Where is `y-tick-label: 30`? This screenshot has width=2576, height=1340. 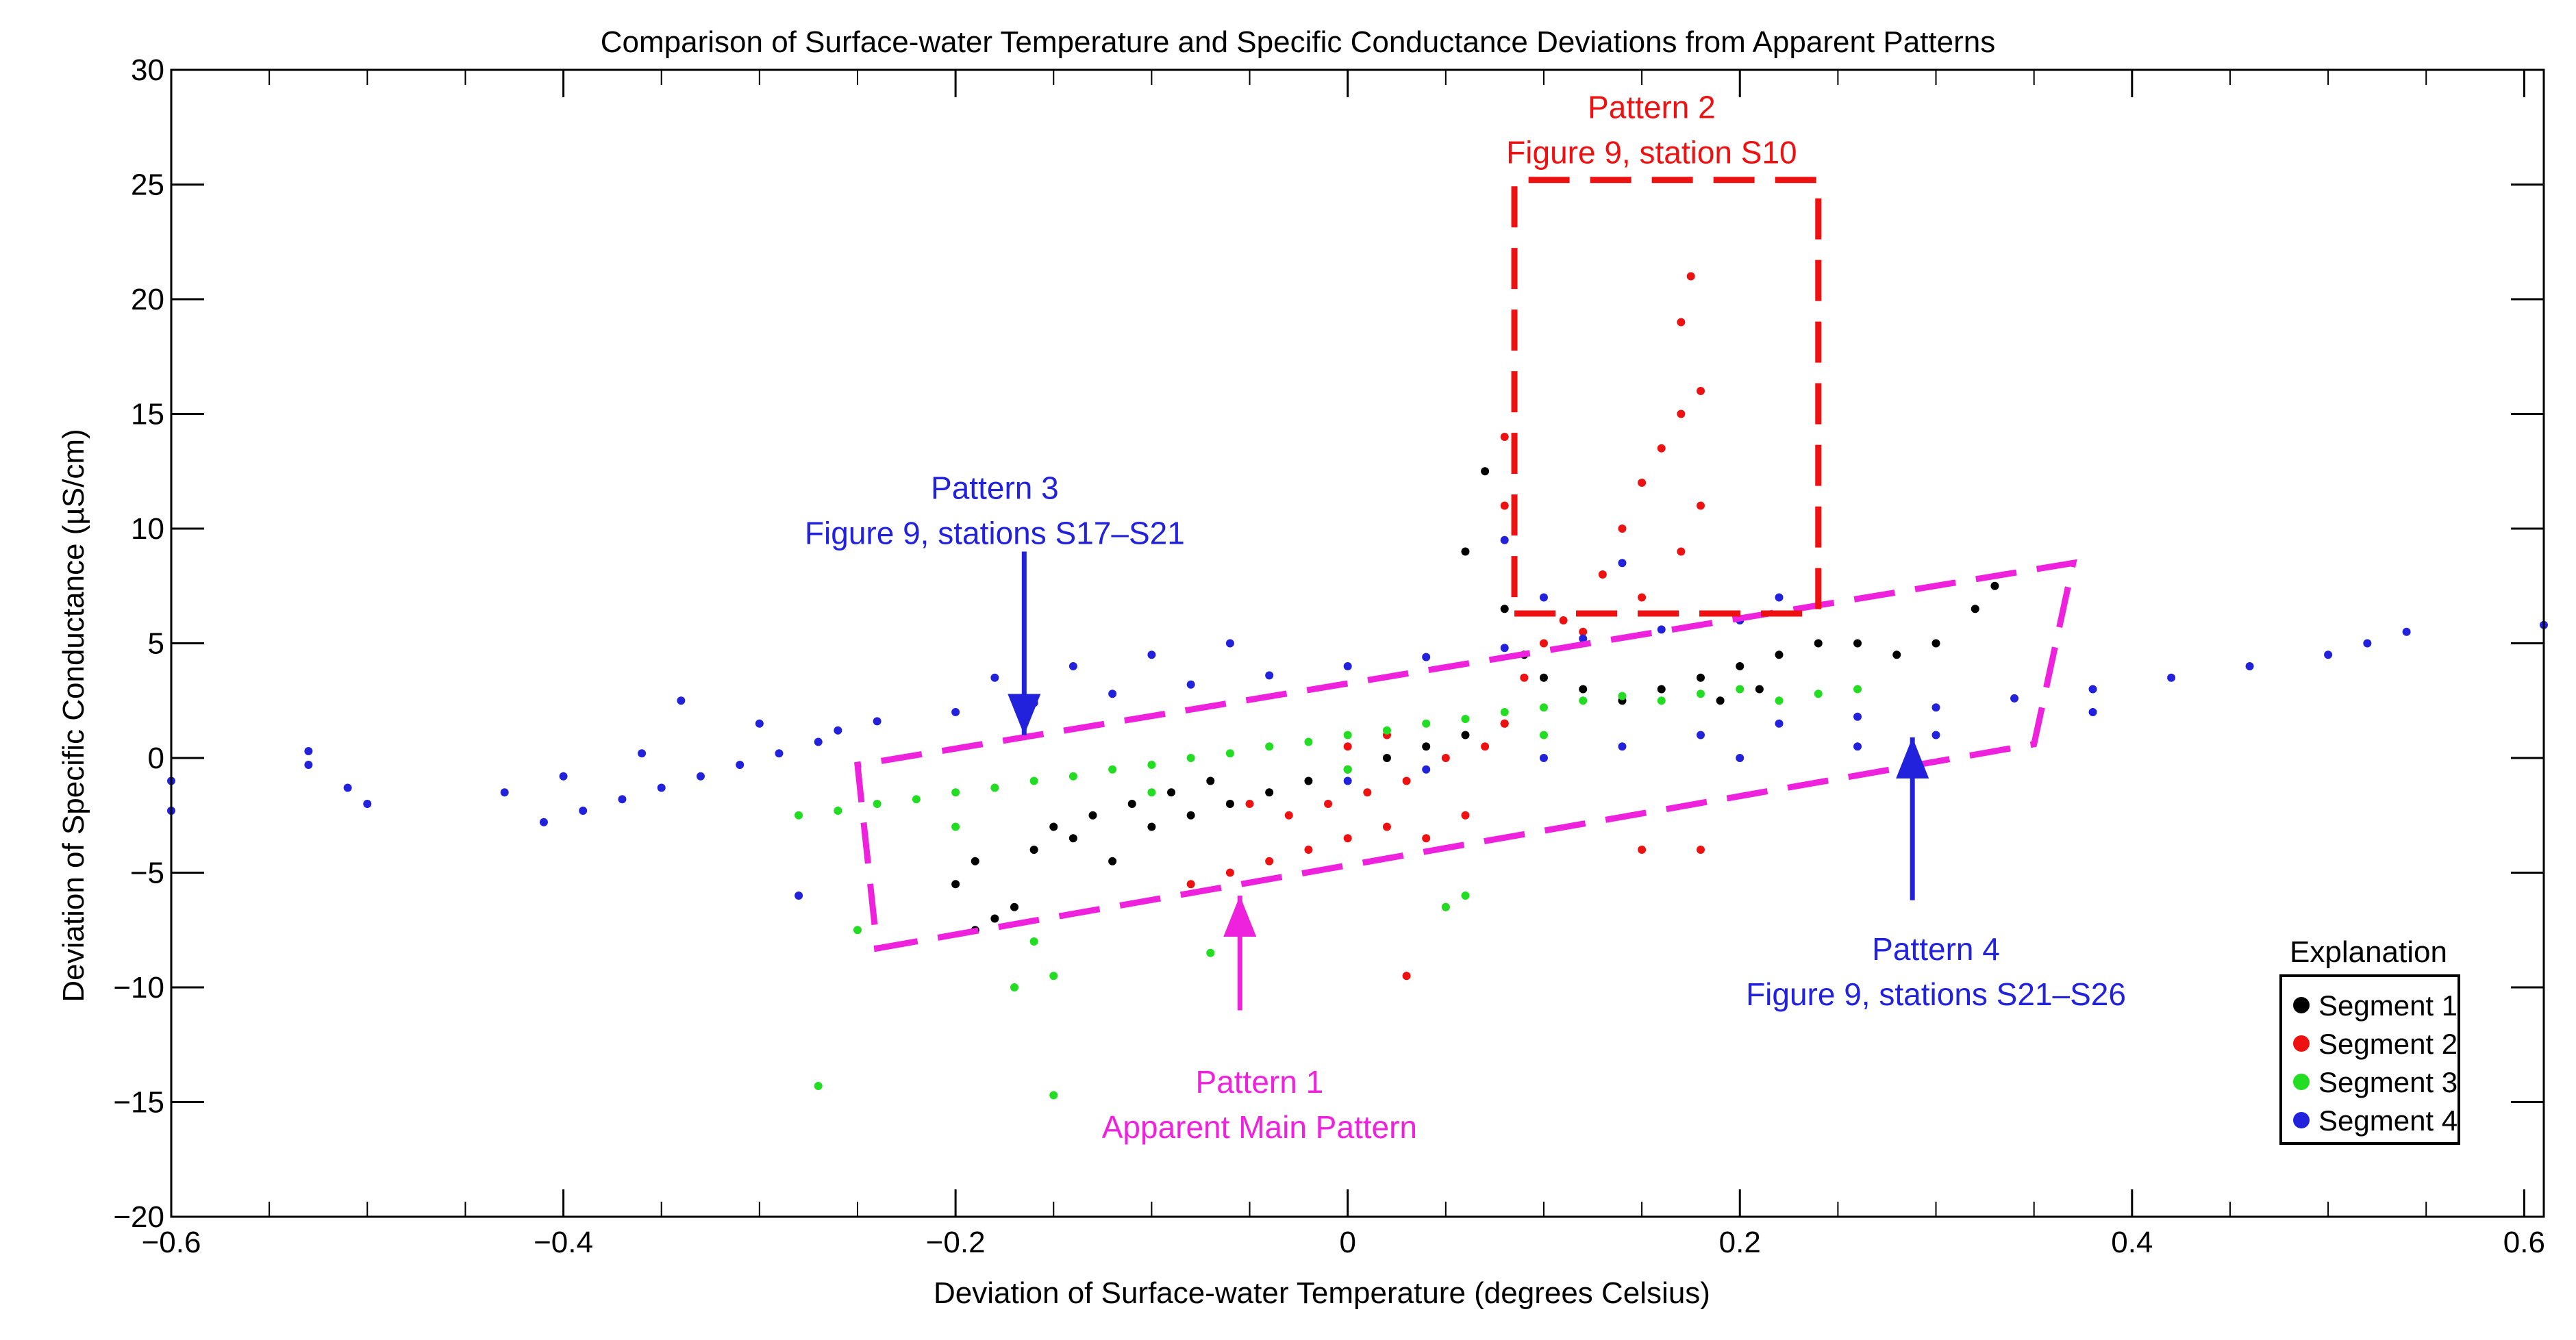
y-tick-label: 30 is located at coordinates (147, 70).